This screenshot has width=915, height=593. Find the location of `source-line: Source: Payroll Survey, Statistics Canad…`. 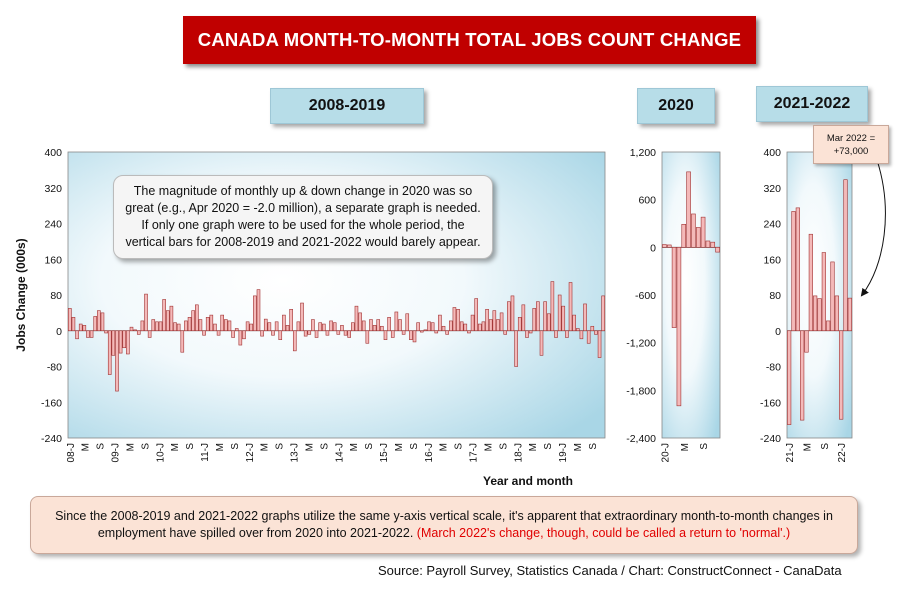

source-line: Source: Payroll Survey, Statistics Canad… is located at coordinates (610, 570).